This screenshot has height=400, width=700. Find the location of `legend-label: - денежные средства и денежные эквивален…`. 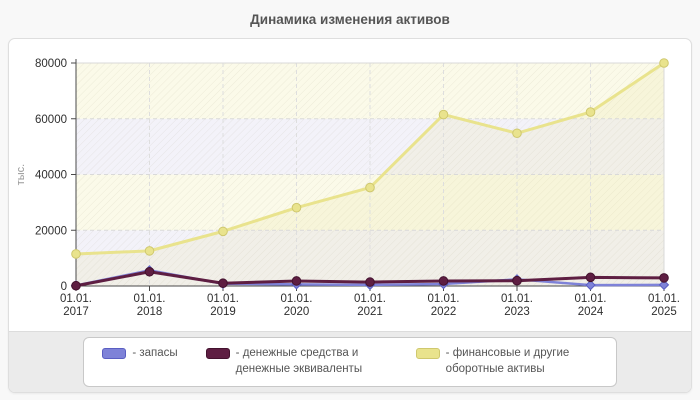

legend-label: - денежные средства и денежные эквивален… is located at coordinates (299, 361).